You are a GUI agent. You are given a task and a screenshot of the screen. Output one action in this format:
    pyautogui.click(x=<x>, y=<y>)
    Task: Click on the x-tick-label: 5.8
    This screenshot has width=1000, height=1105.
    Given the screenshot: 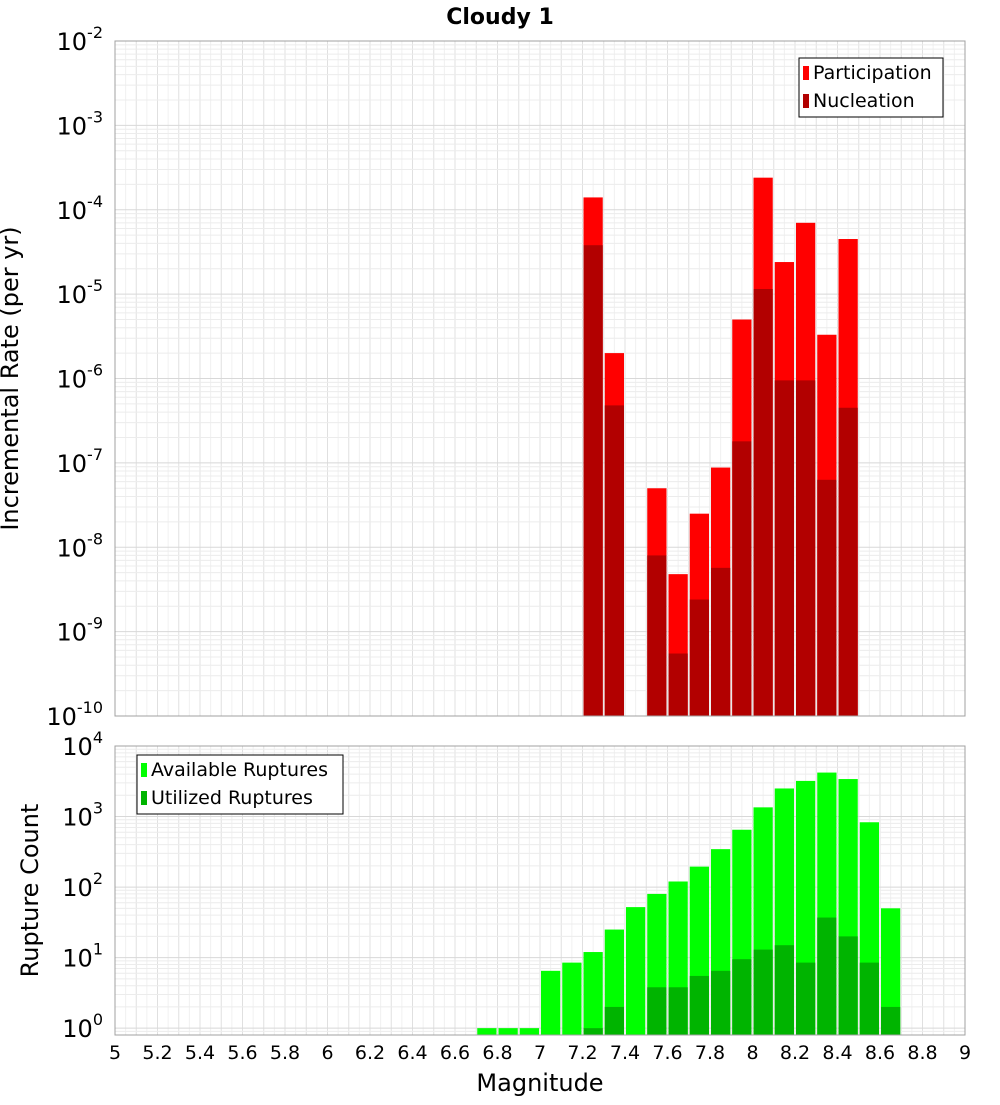 What is the action you would take?
    pyautogui.click(x=285, y=1053)
    